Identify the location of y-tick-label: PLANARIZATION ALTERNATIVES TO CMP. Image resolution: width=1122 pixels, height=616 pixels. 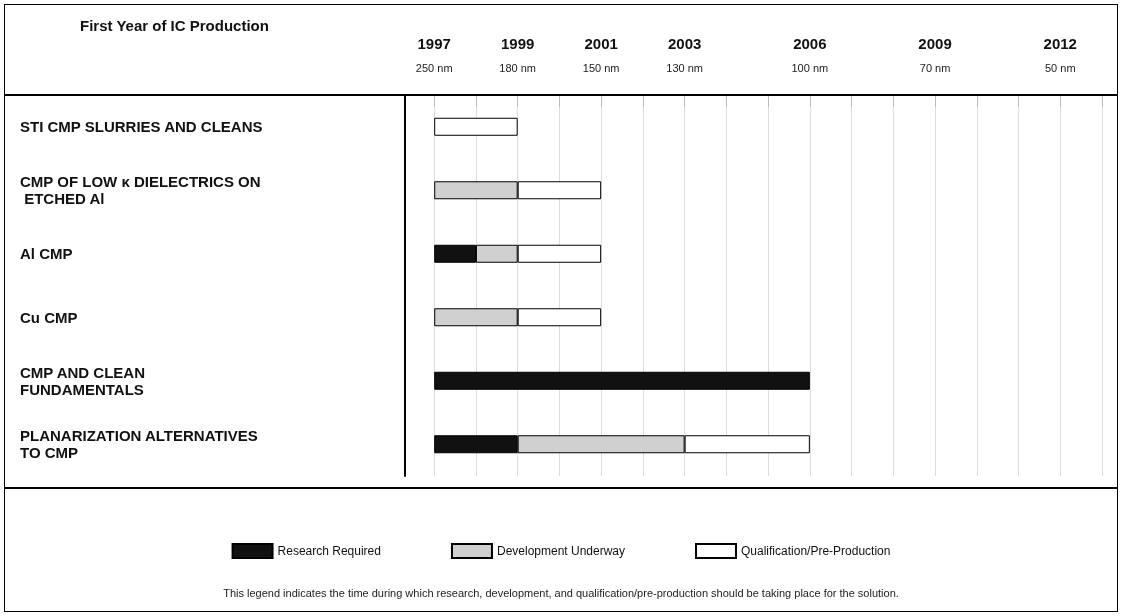
(141, 444).